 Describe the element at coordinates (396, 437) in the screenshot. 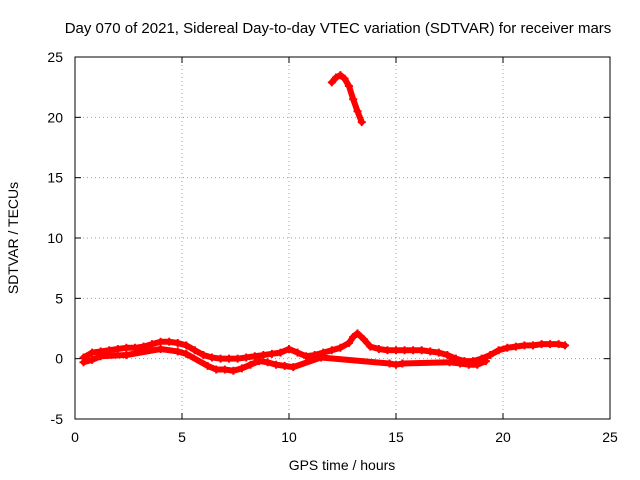

I see `x-tick-label: 15` at that location.